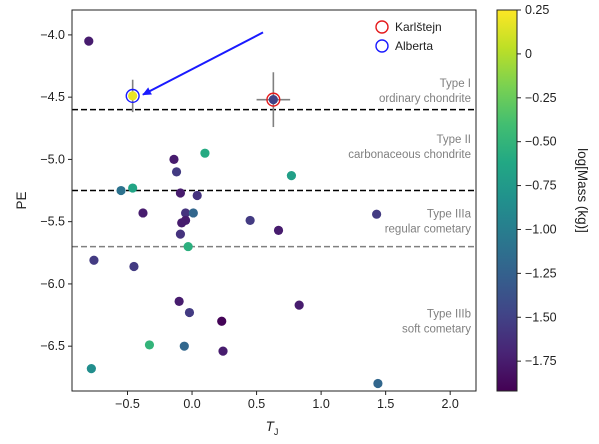  Describe the element at coordinates (541, 361) in the screenshot. I see `colorbar-tick-label: −1.75` at that location.